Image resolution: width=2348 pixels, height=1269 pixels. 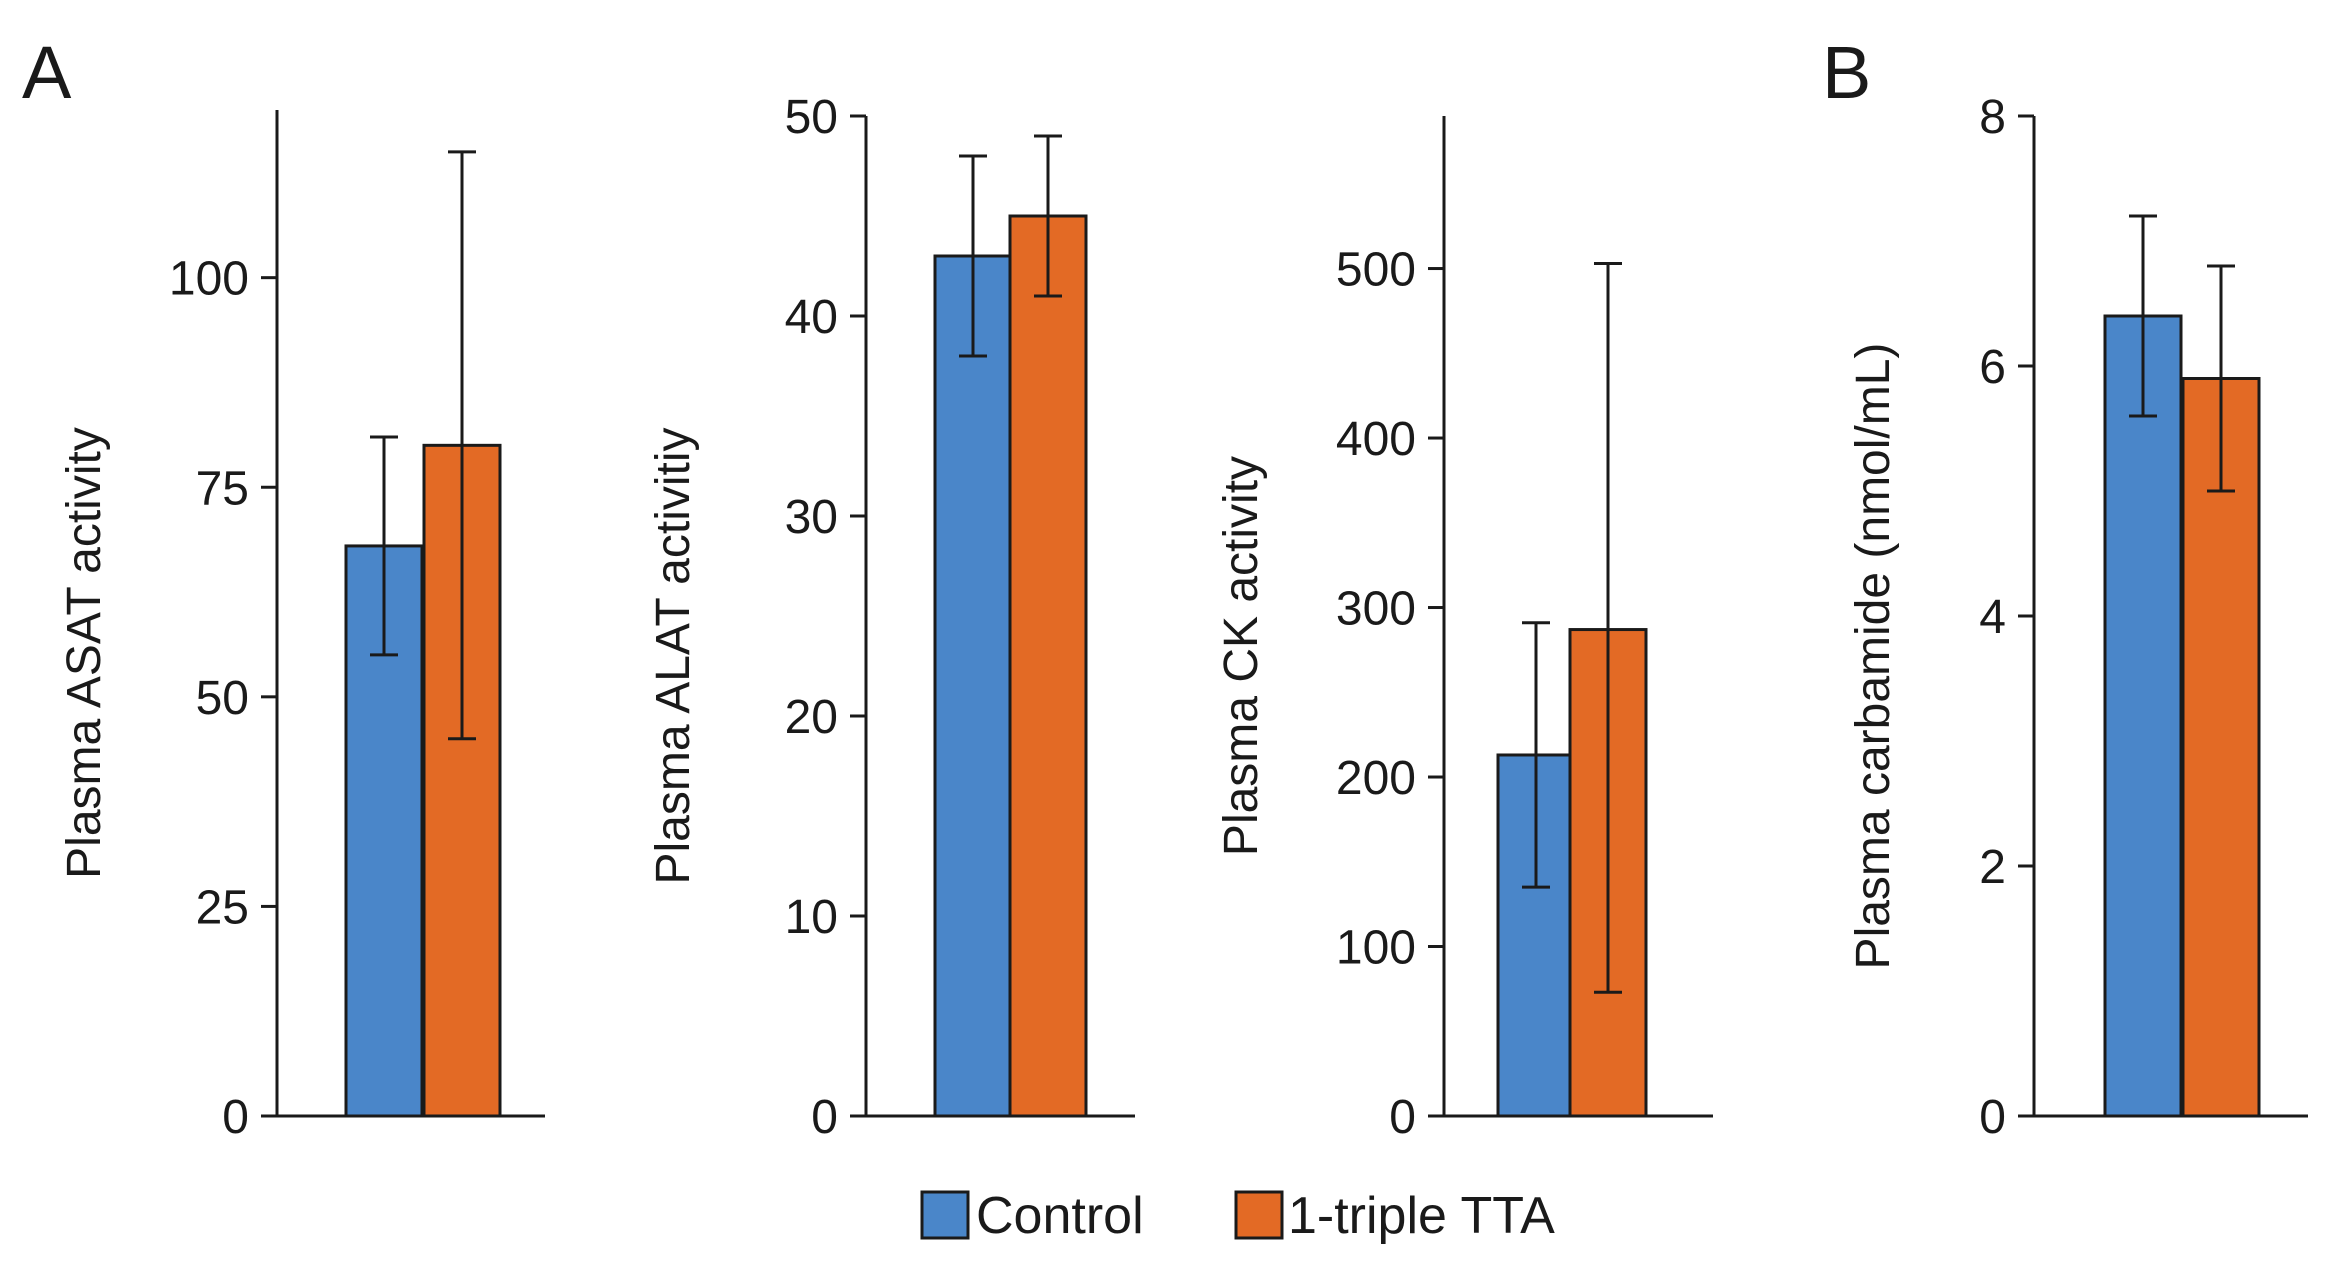 What do you see at coordinates (811, 317) in the screenshot?
I see `y-tick-label: 40` at bounding box center [811, 317].